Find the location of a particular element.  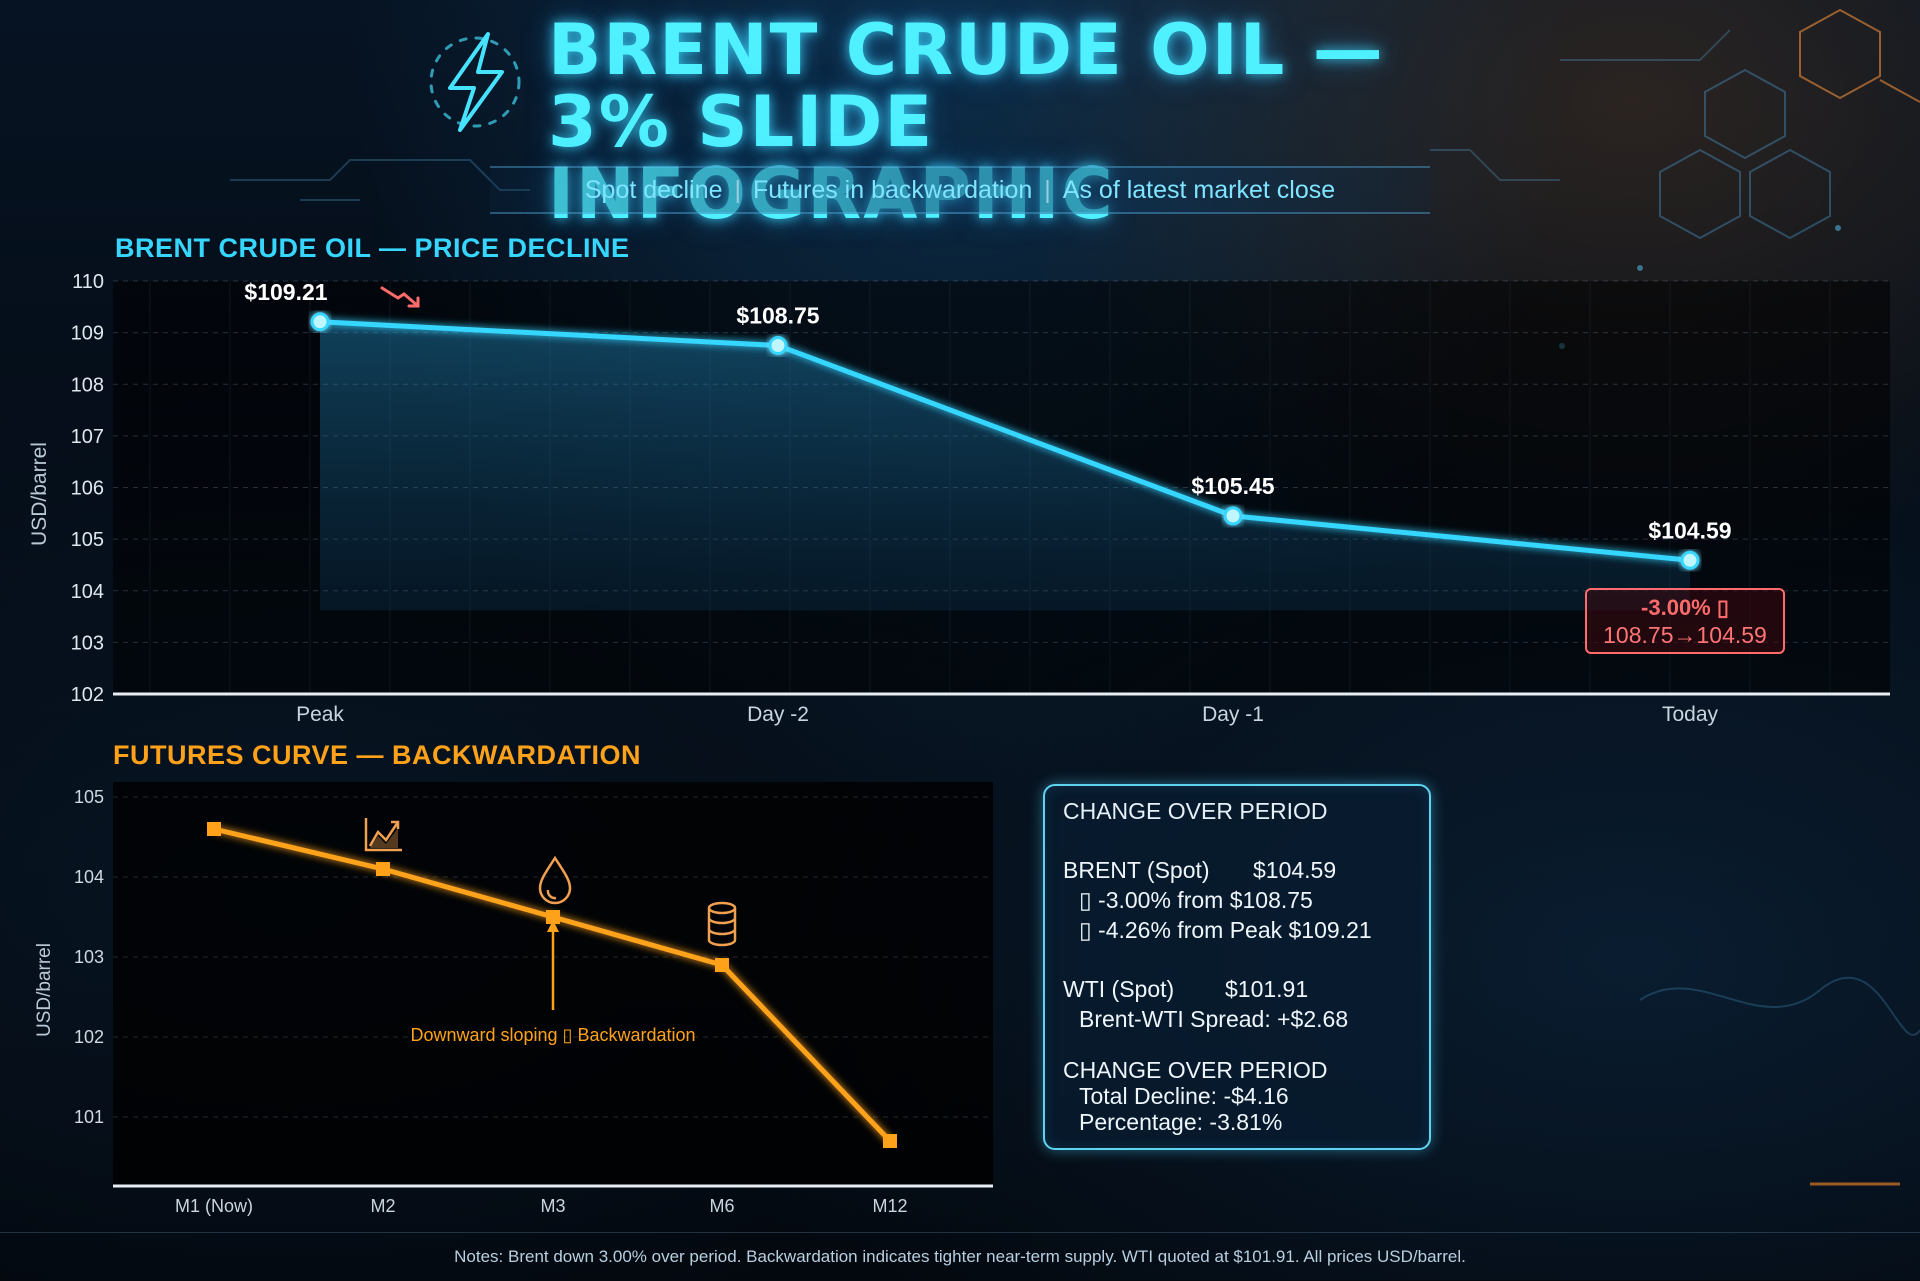

brent-wti-spread: Brent-WTI Spread: +$2.68 is located at coordinates (1214, 1019).